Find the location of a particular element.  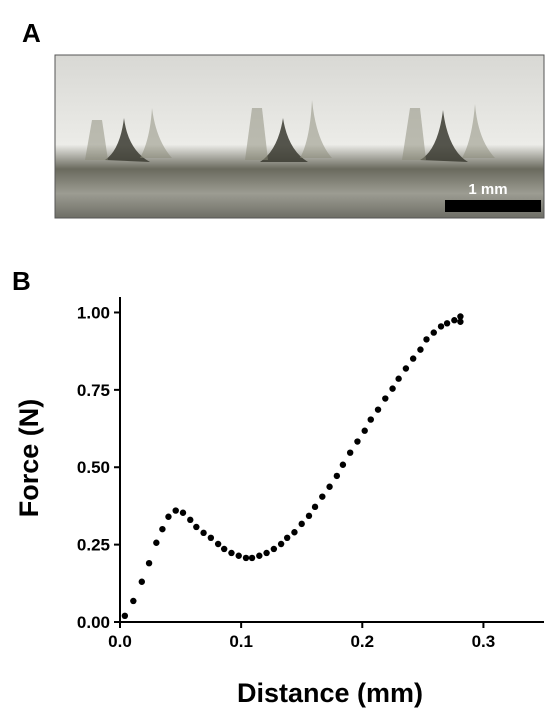

y-tick-label: 0.25 is located at coordinates (93, 545).